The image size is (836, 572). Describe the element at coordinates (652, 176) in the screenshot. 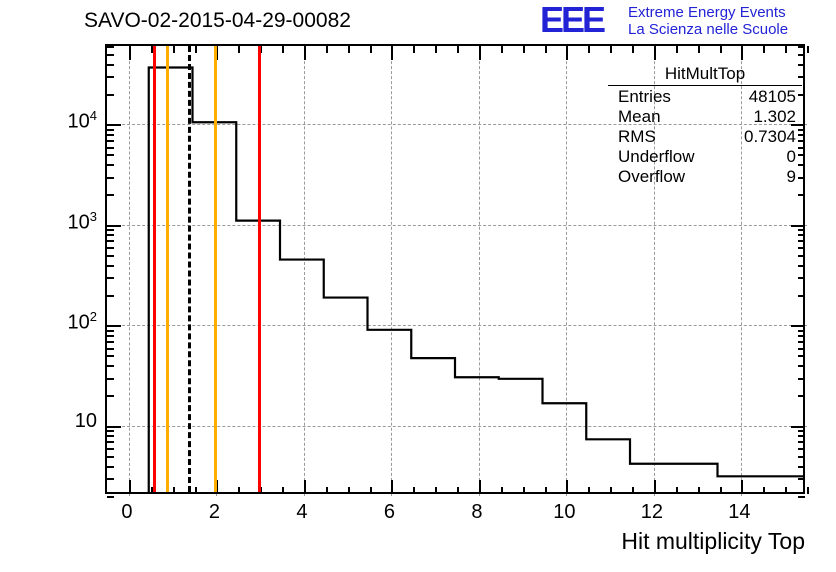

I see `stats-key: Overflow` at that location.